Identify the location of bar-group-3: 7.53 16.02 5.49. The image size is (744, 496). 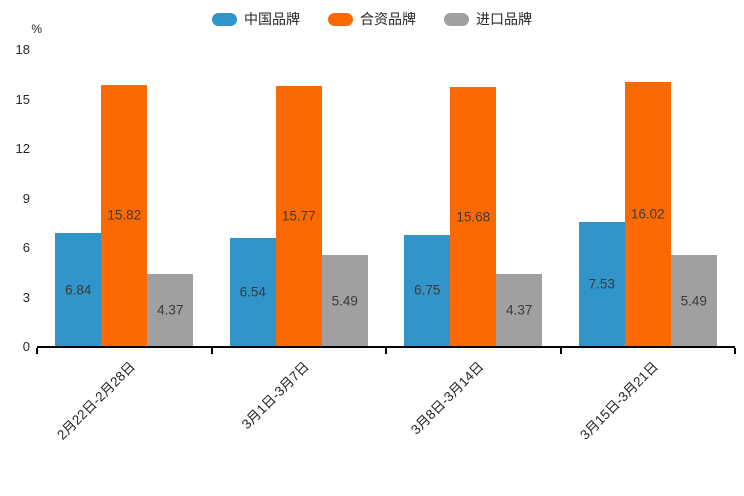
(648, 198).